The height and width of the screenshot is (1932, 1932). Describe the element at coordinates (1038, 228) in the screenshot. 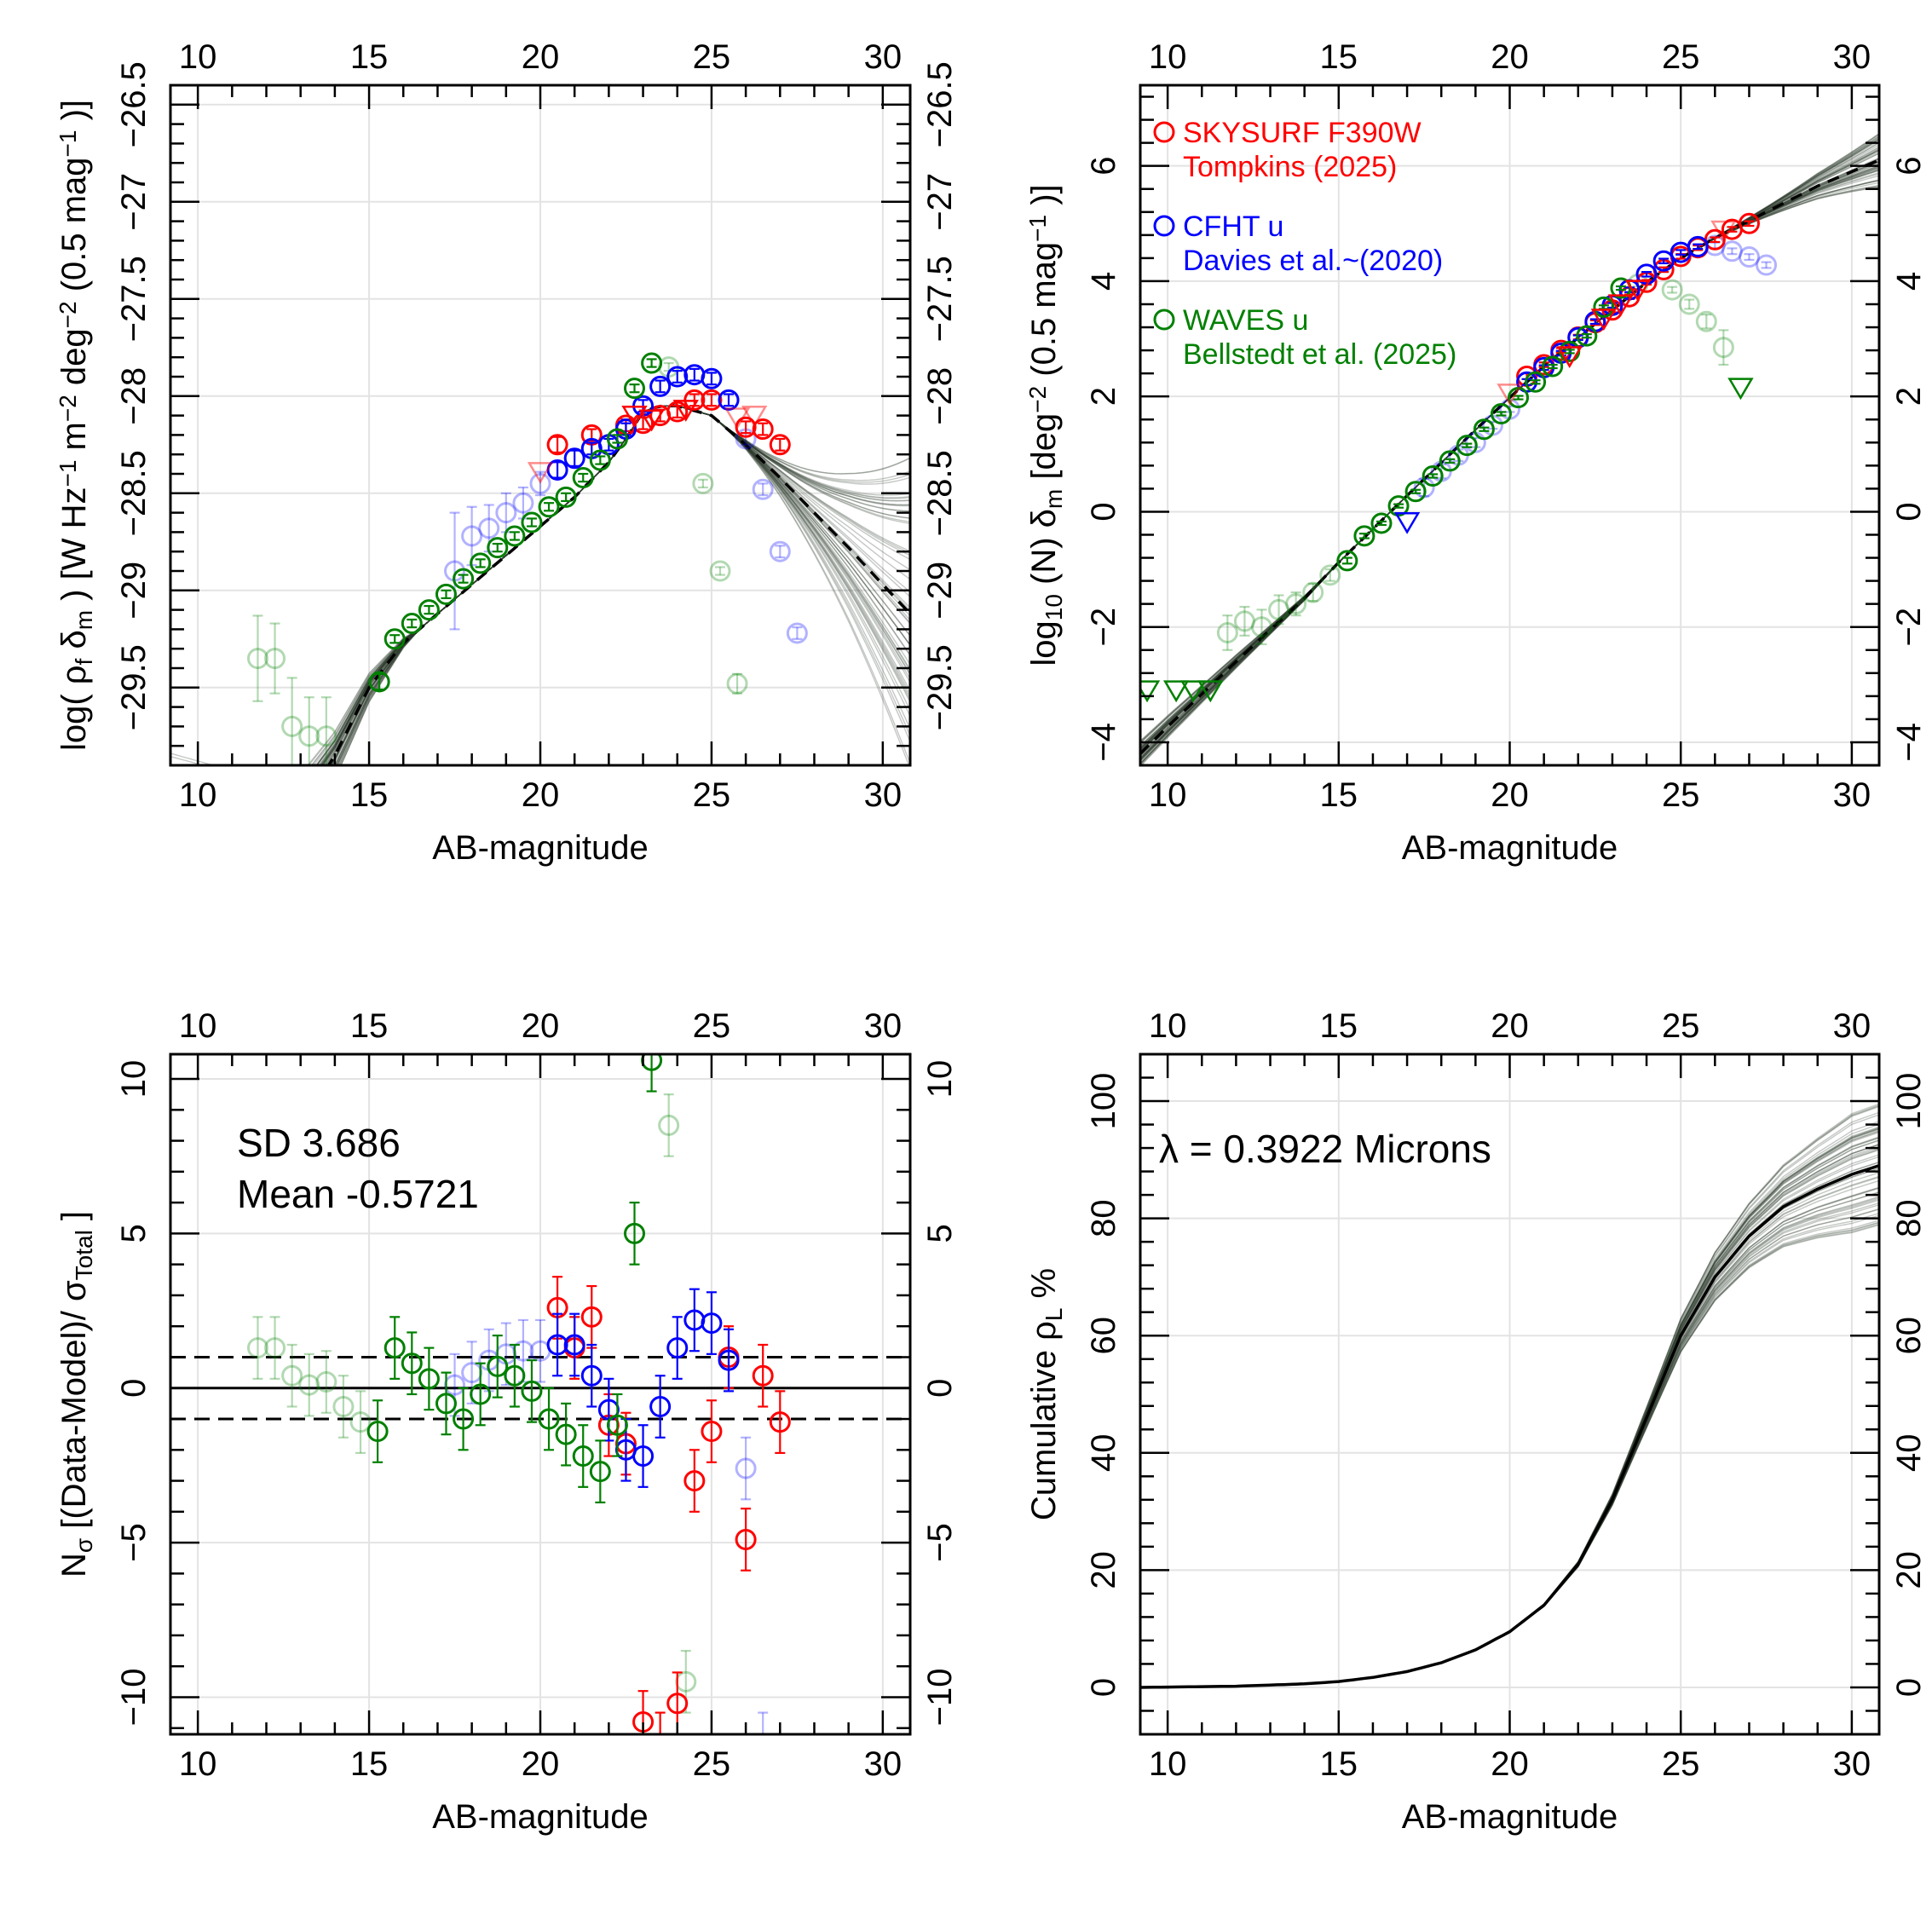

I see `y-axis-title-superscript: −1` at that location.